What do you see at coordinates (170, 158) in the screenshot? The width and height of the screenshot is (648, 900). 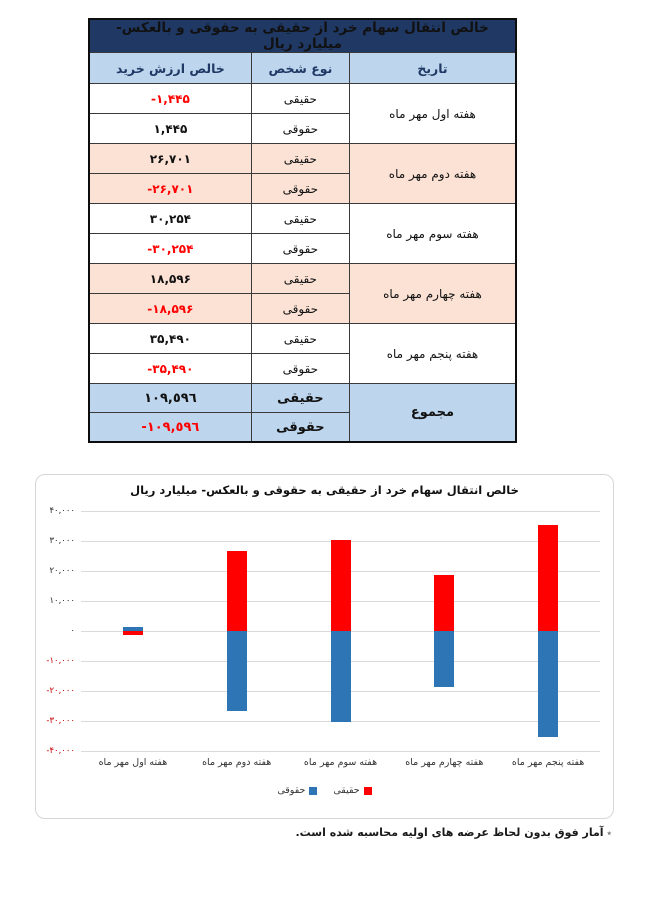 I see `value-cell: ۲۶,۷۰۱` at bounding box center [170, 158].